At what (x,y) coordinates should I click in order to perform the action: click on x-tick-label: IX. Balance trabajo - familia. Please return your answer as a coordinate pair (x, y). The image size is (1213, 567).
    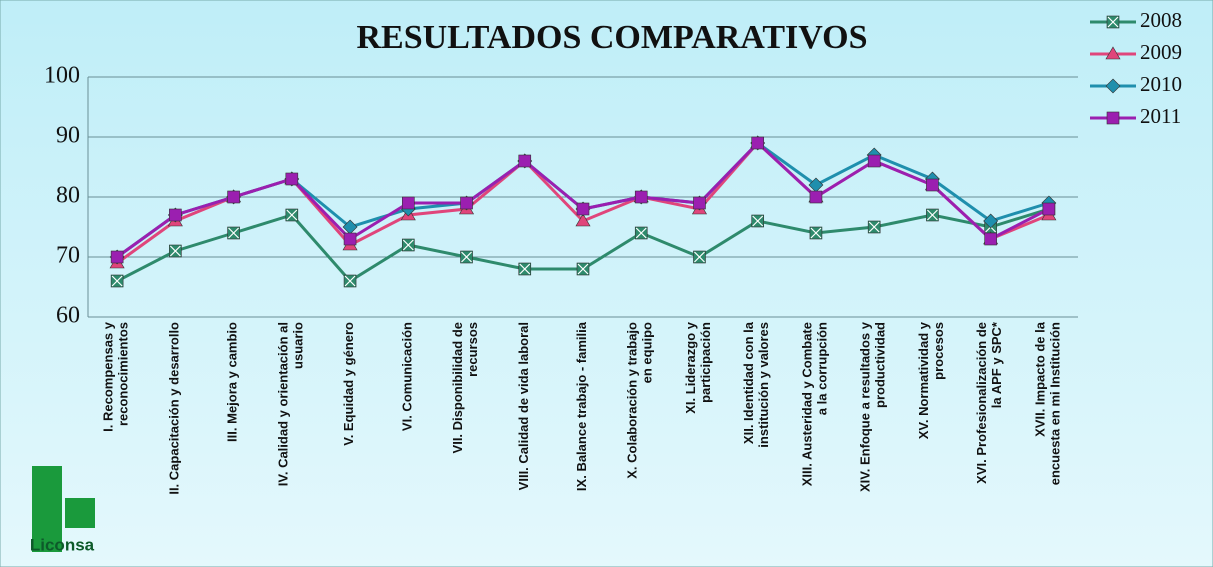
    Looking at the image, I should click on (581, 406).